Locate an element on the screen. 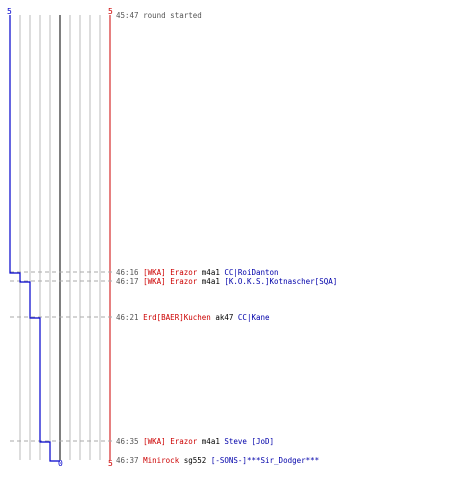  event-killer: Minirock is located at coordinates (161, 460).